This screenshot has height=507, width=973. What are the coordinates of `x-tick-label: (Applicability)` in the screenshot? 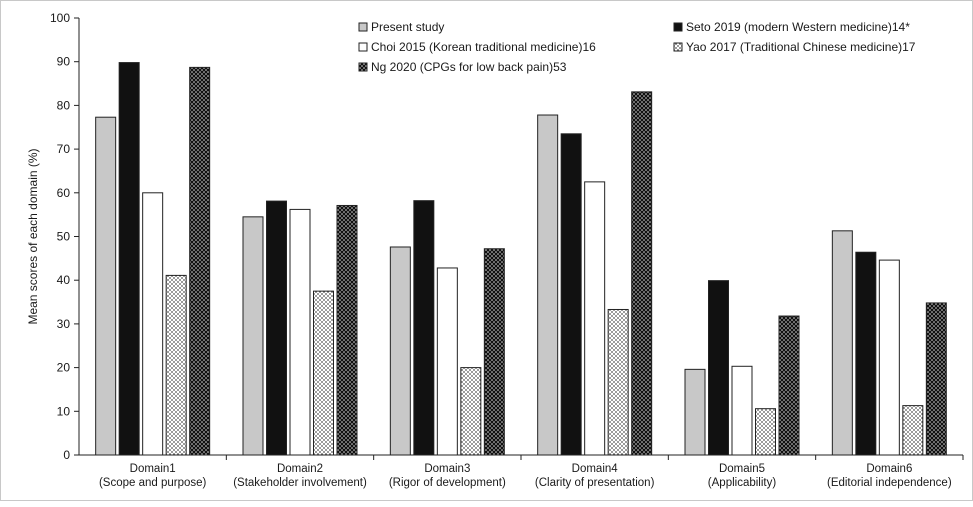 It's located at (742, 483).